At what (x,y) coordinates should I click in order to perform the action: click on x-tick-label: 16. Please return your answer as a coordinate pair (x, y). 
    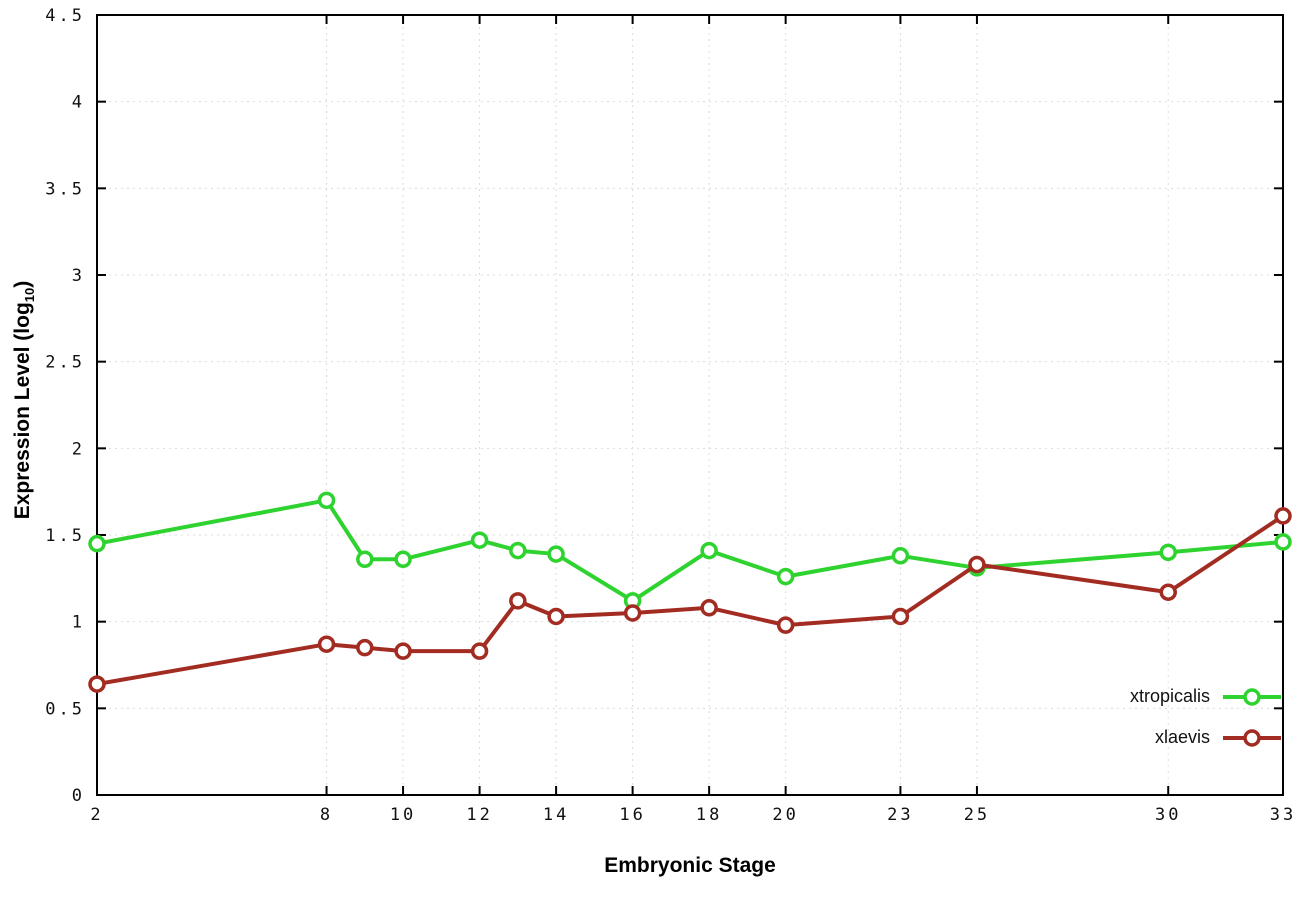
    Looking at the image, I should click on (632, 815).